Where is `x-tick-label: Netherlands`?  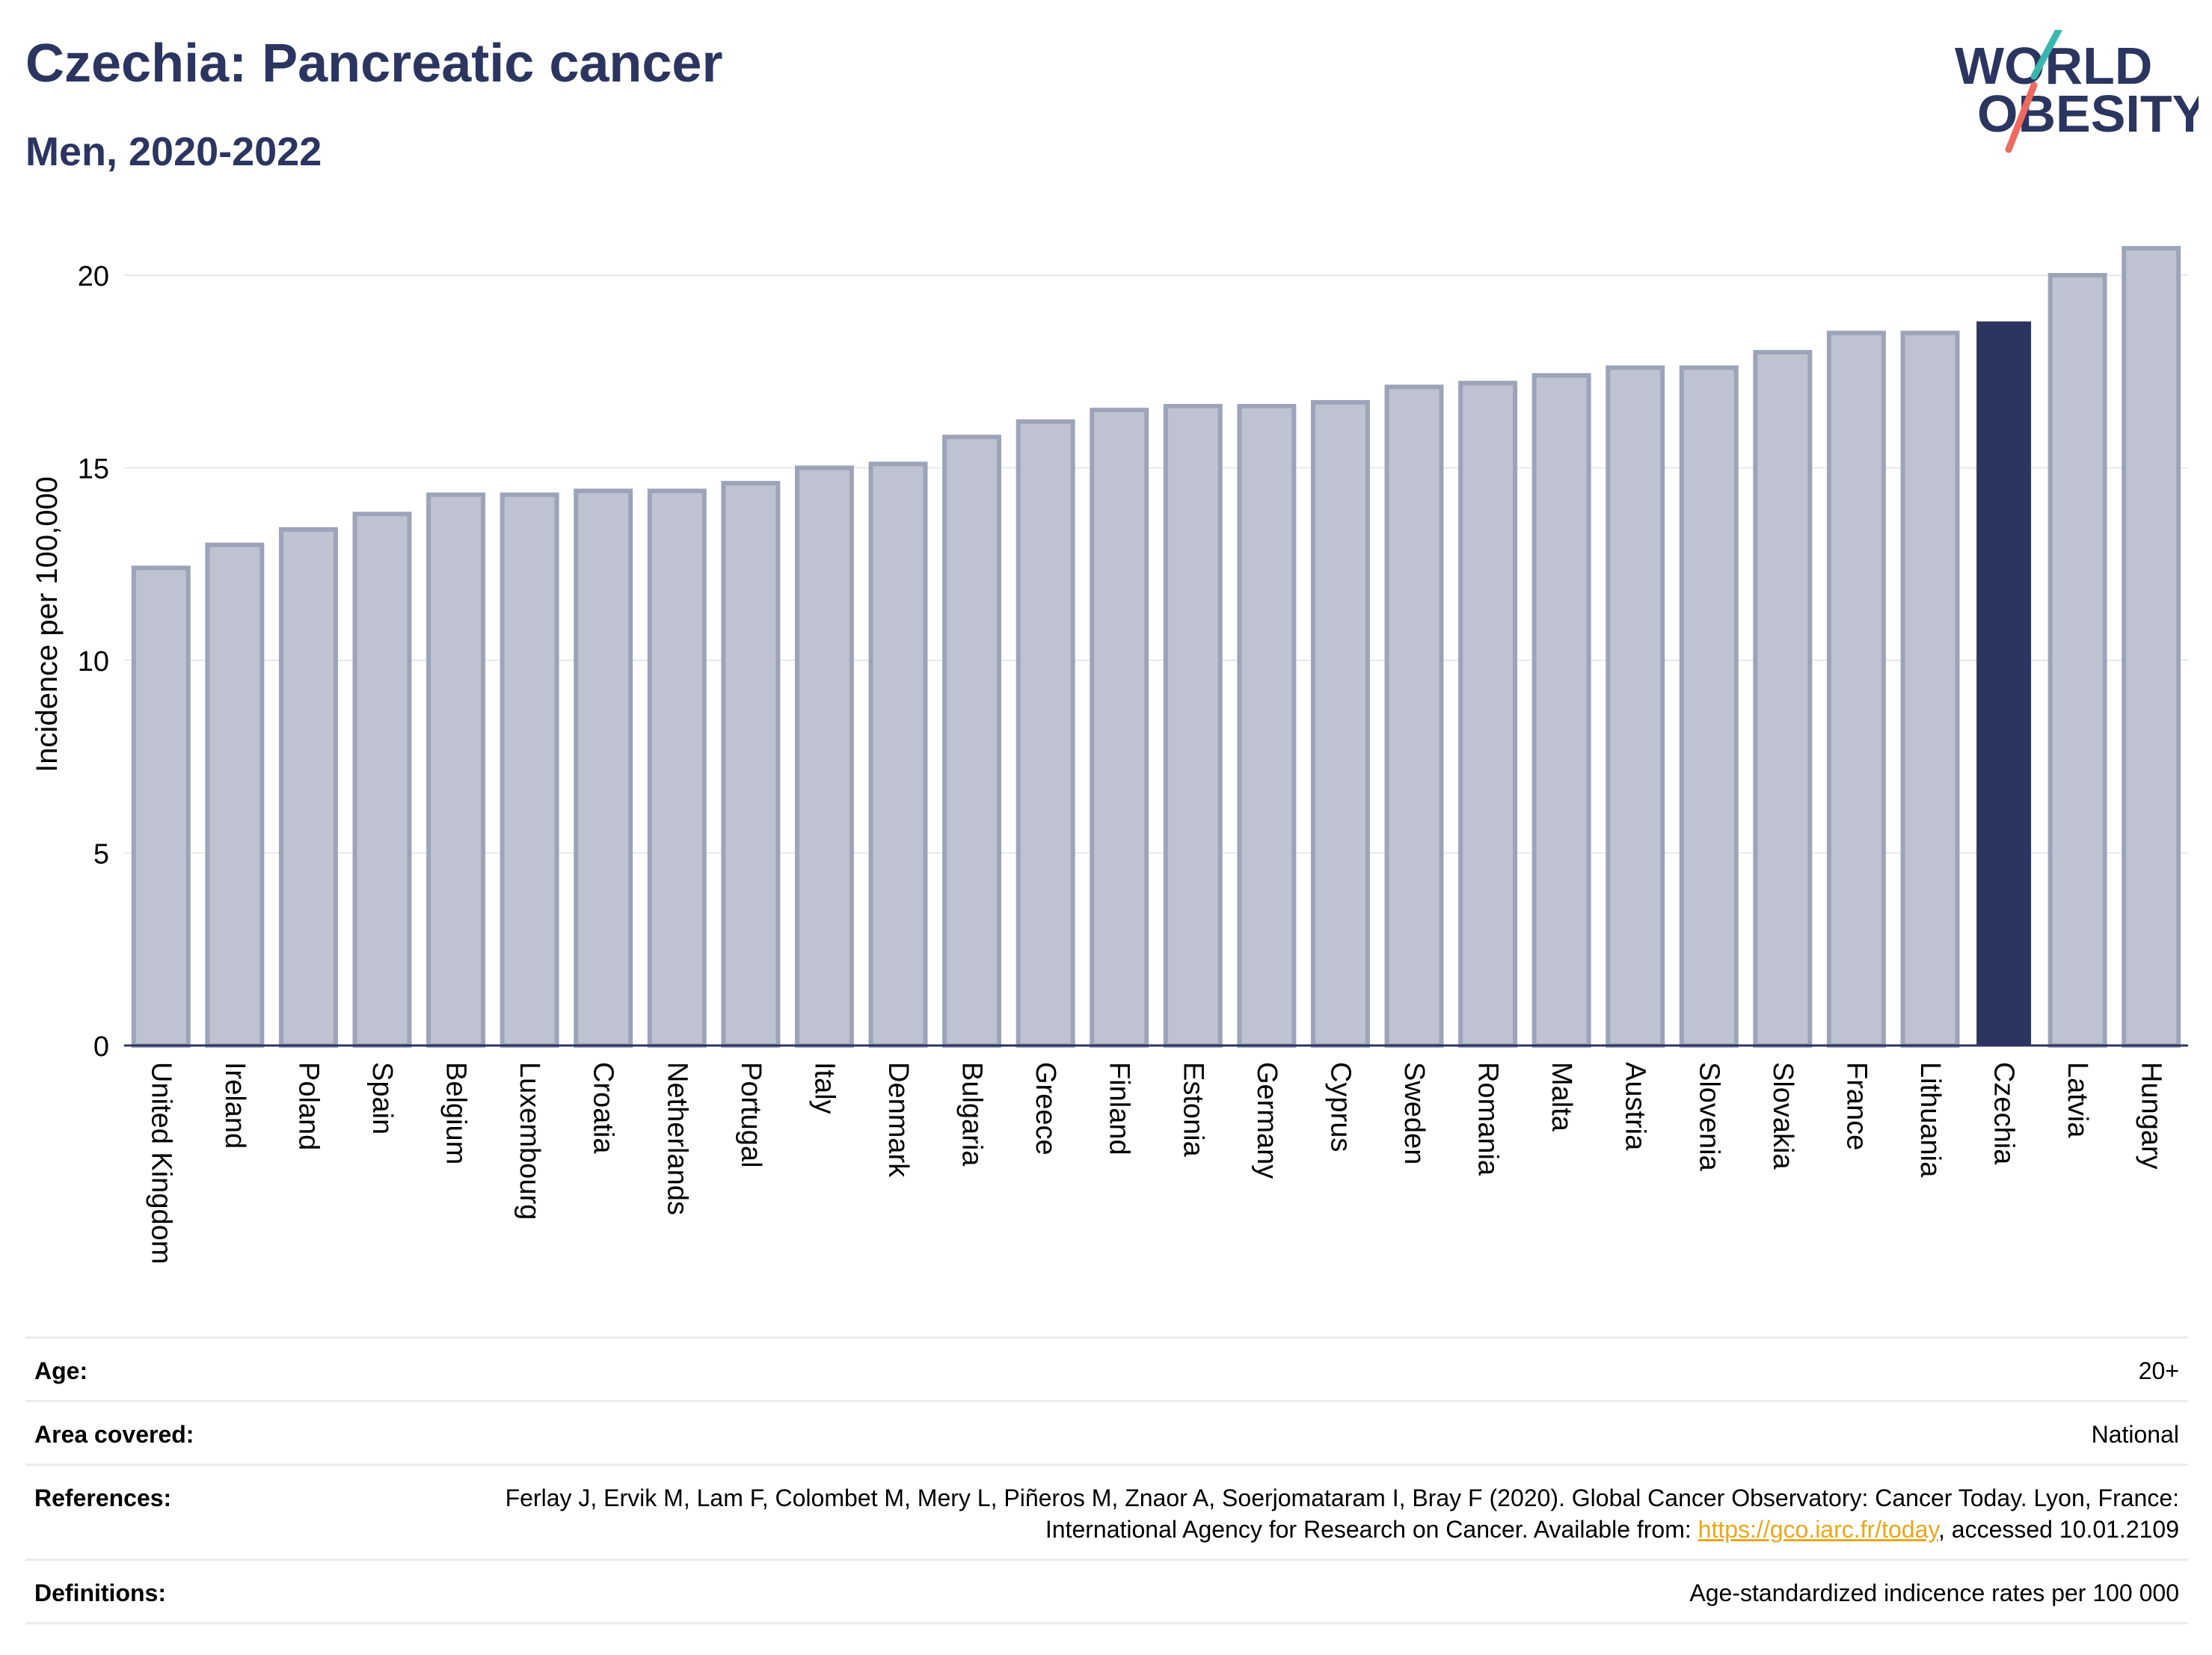
x-tick-label: Netherlands is located at coordinates (676, 1138).